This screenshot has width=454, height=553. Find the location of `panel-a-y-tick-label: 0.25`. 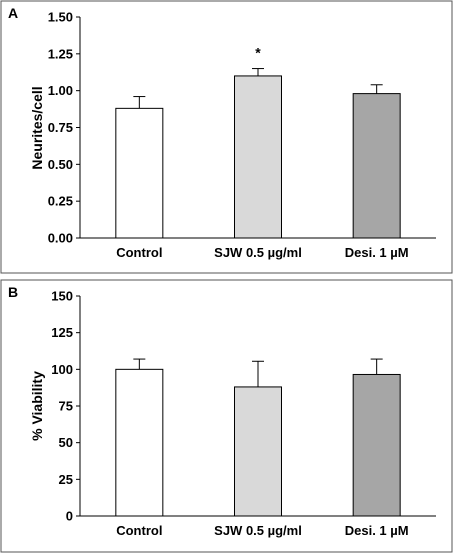

panel-a-y-tick-label: 0.25 is located at coordinates (60, 201).